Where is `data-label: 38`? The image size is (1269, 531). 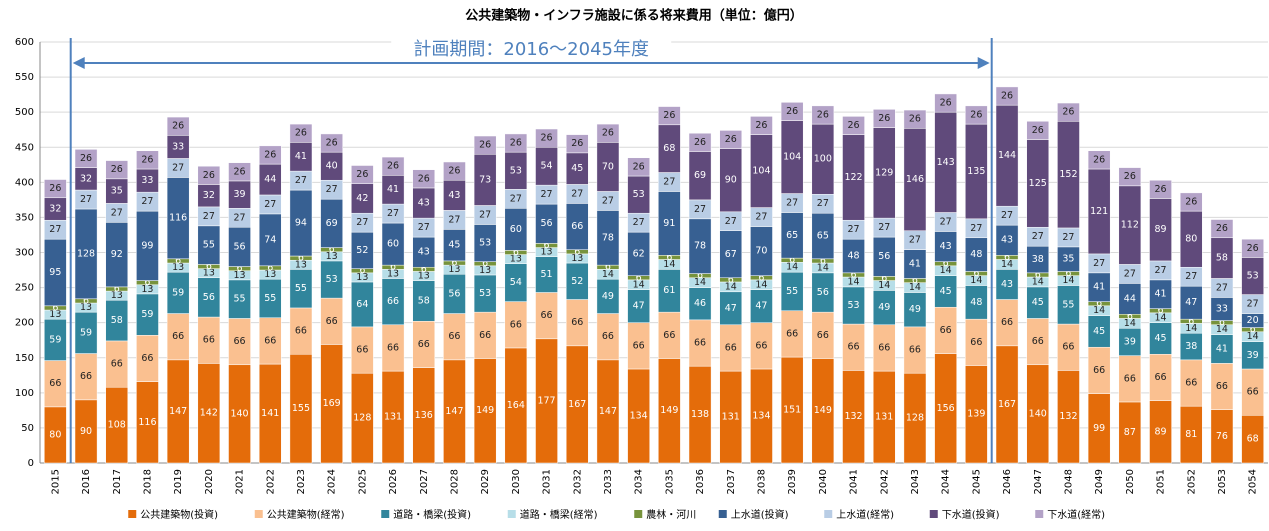 data-label: 38 is located at coordinates (1038, 259).